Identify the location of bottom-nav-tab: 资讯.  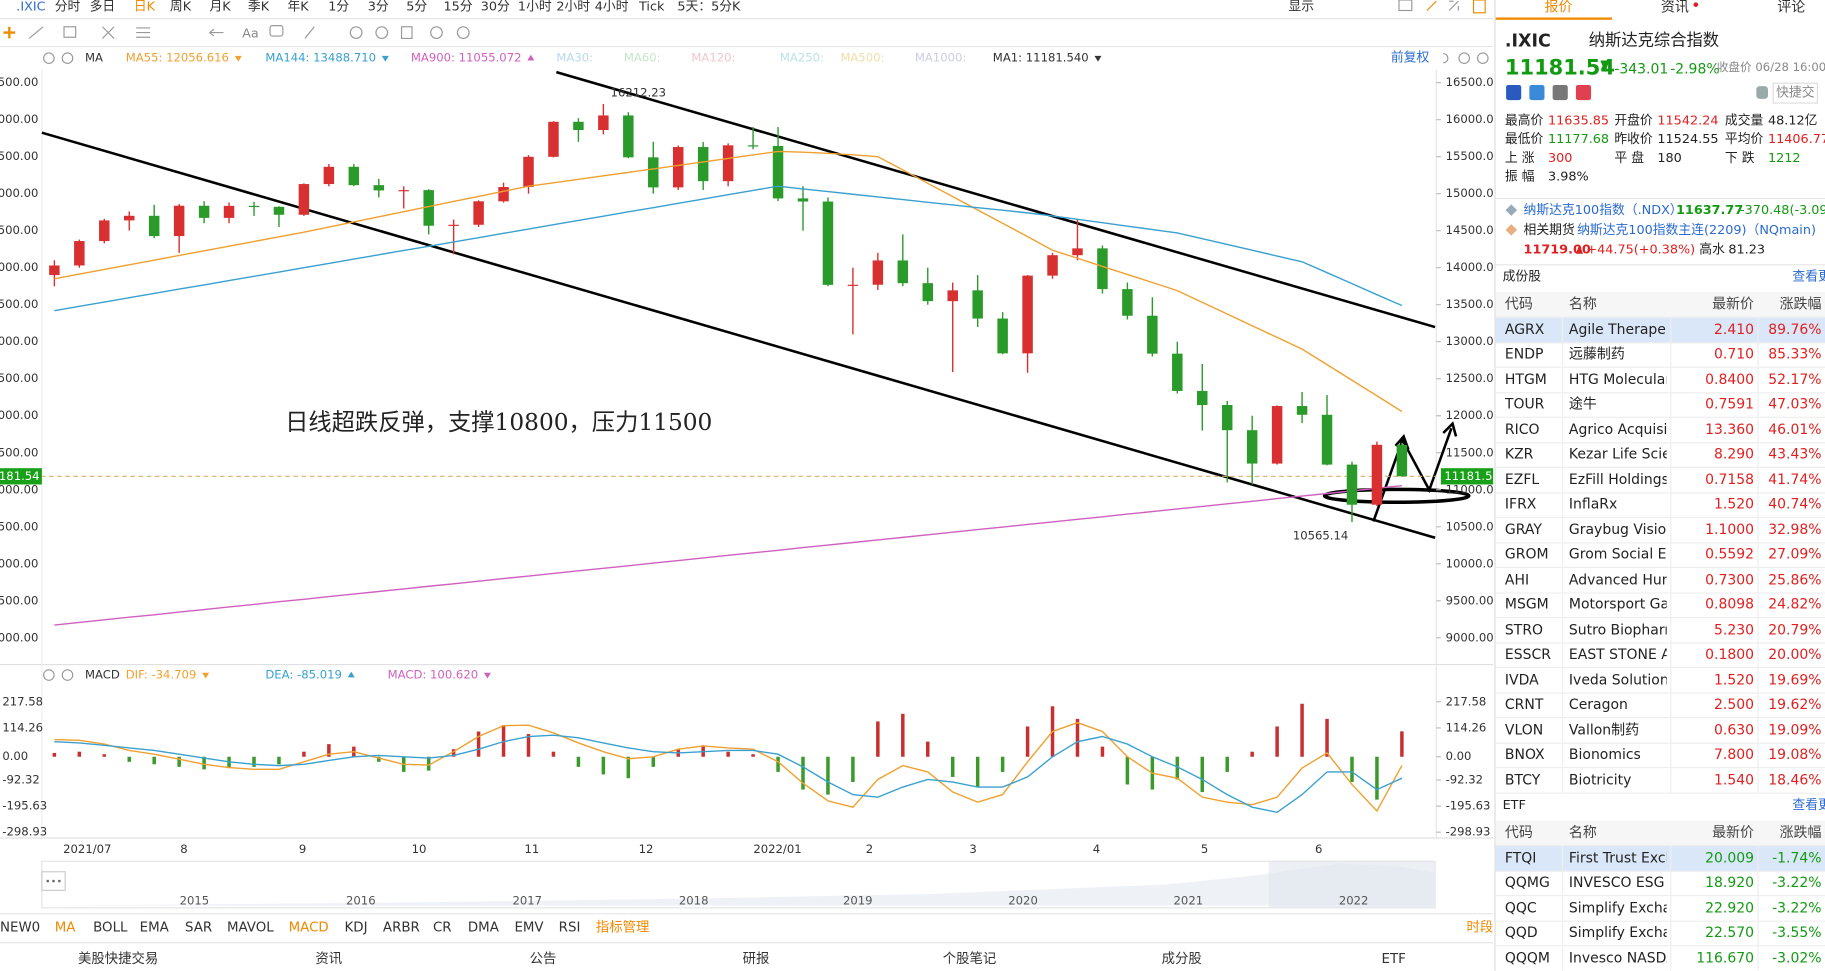
(328, 959).